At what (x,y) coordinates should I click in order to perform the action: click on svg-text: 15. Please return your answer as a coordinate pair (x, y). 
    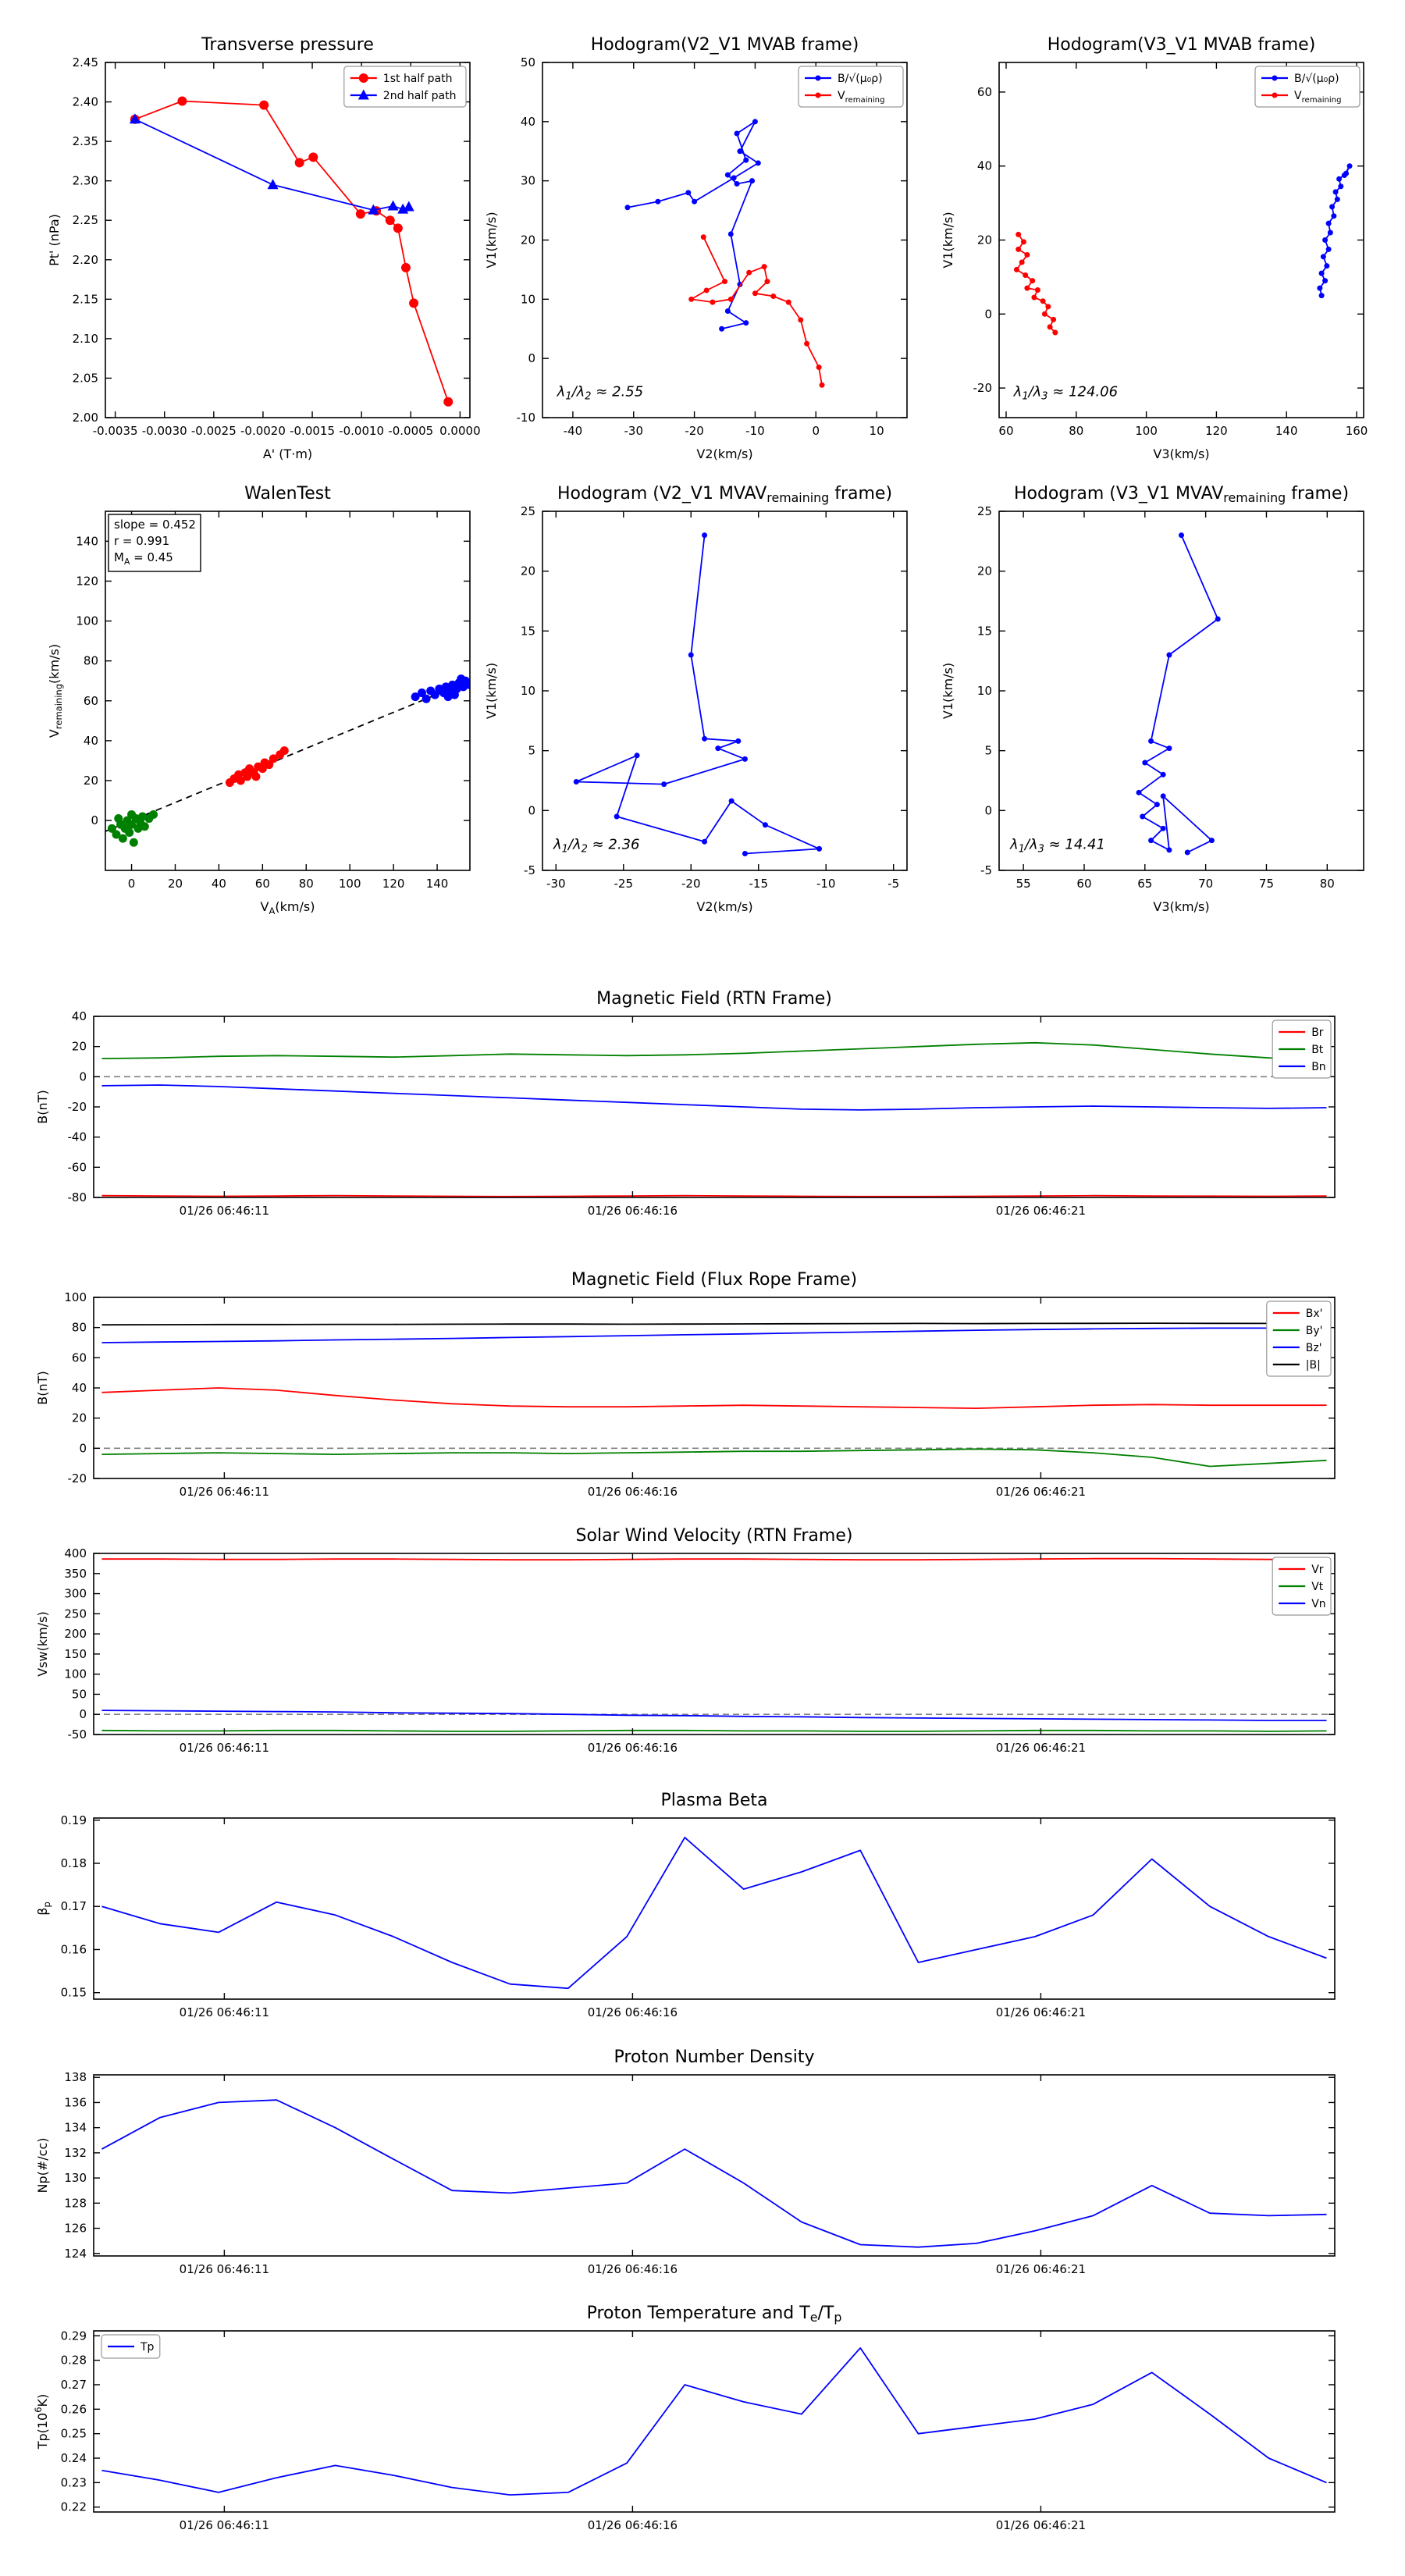
    Looking at the image, I should click on (528, 631).